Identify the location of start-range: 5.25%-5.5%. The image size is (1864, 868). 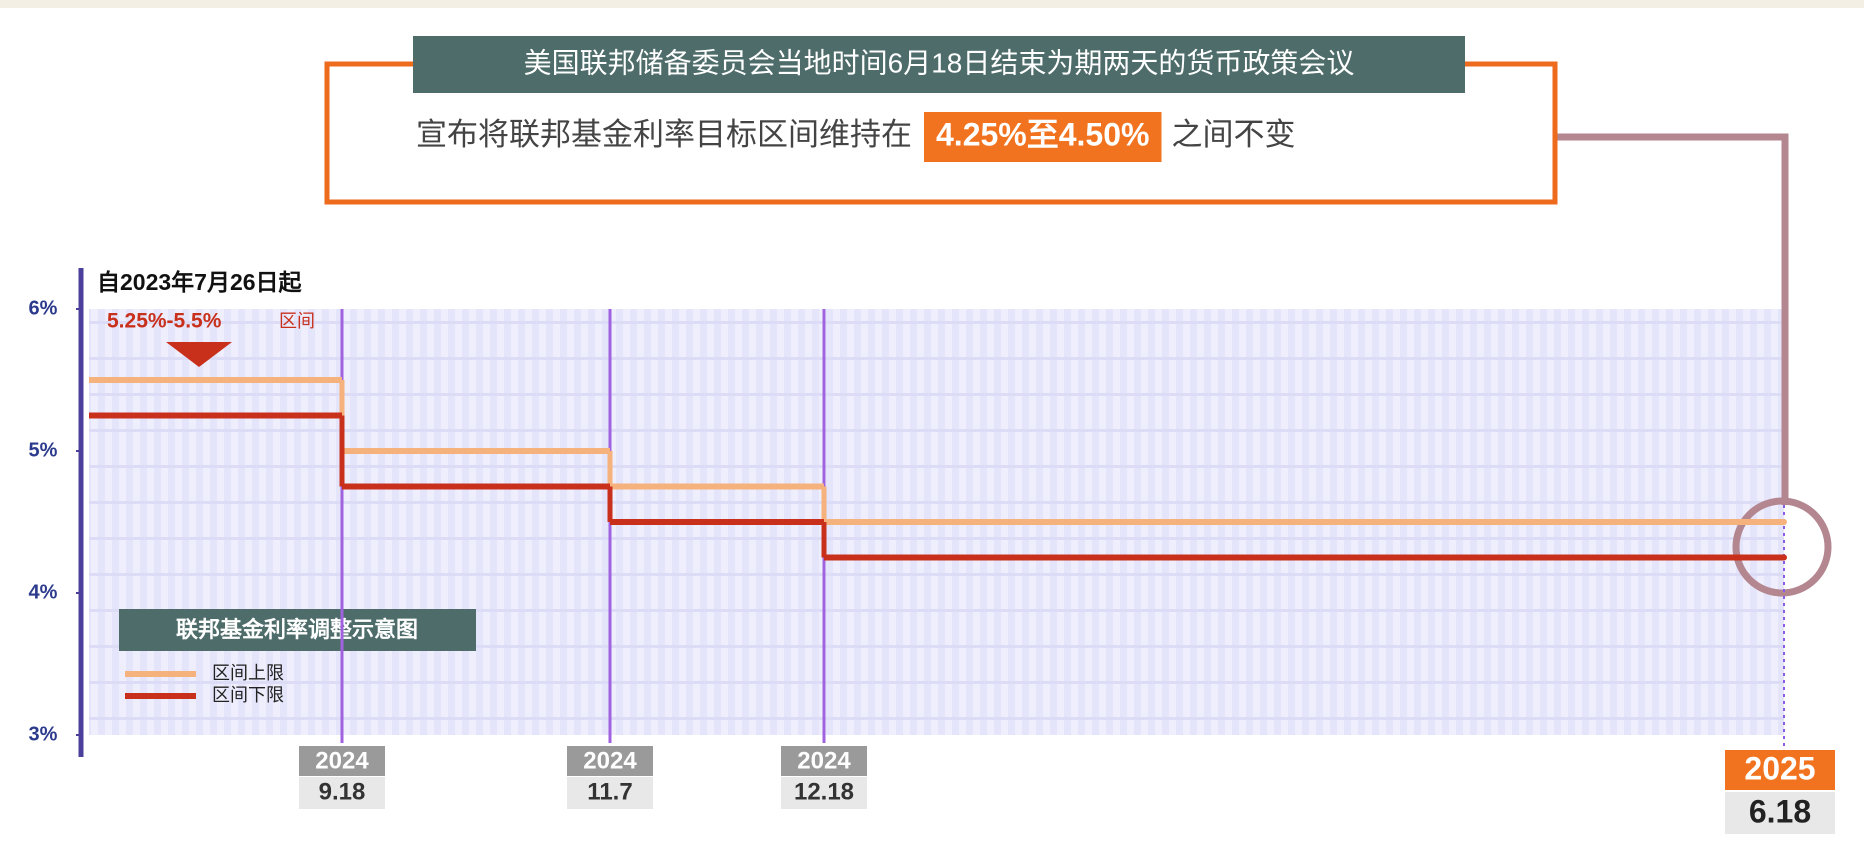
(164, 321).